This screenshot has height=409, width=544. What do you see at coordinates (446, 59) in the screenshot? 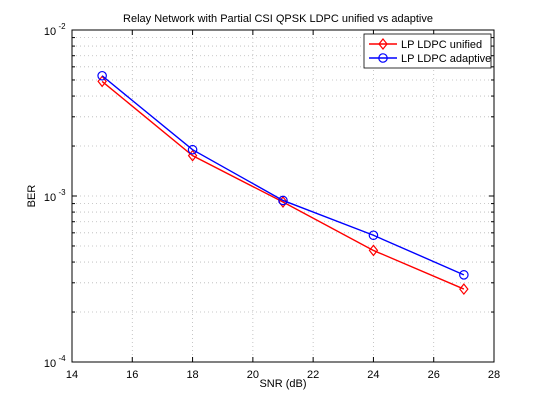
I see `legend-label: LP LDPC adaptive` at bounding box center [446, 59].